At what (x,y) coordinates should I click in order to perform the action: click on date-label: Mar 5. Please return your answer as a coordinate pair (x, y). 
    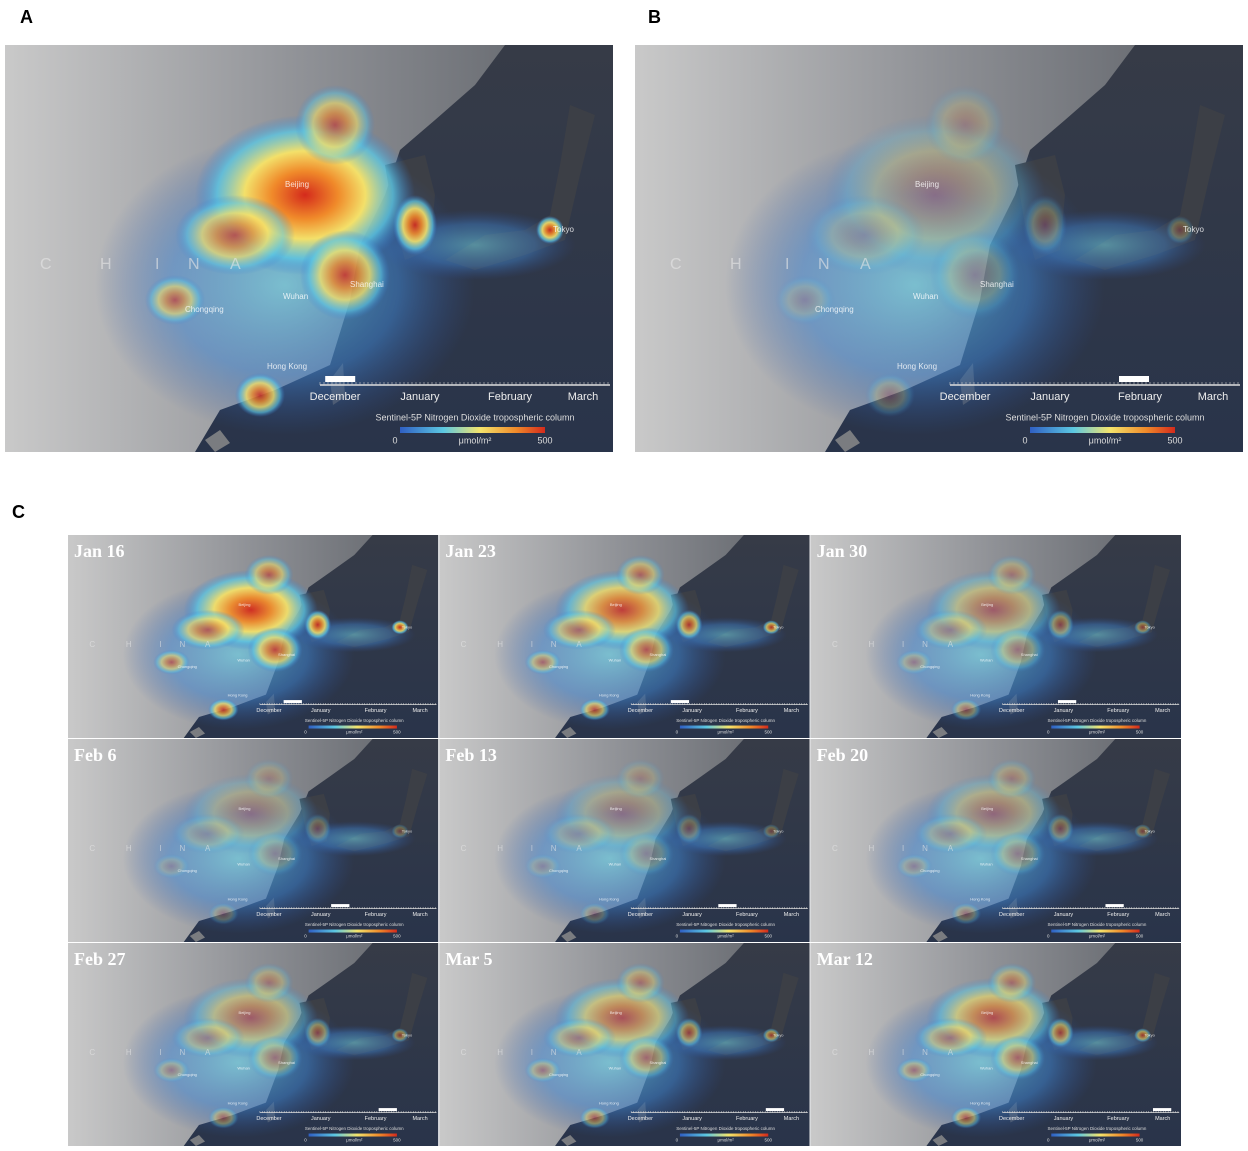
    Looking at the image, I should click on (468, 959).